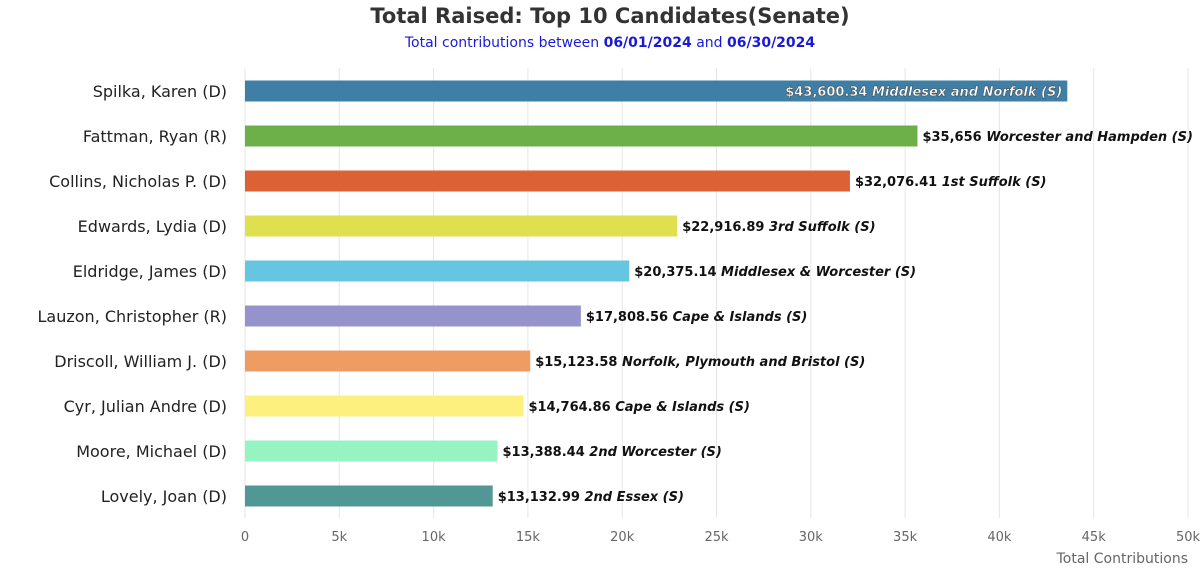 Image resolution: width=1200 pixels, height=569 pixels. Describe the element at coordinates (150, 271) in the screenshot. I see `category-label-4: Eldridge, James (D)` at that location.